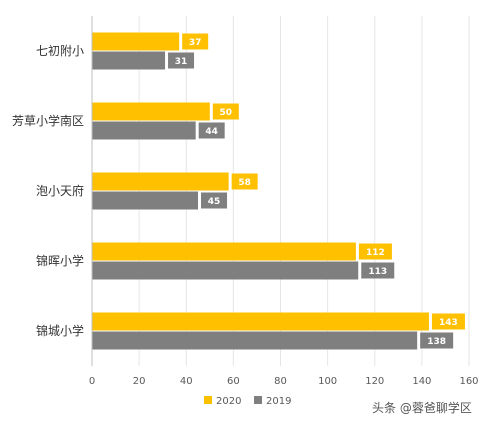 The height and width of the screenshot is (428, 485). What do you see at coordinates (422, 407) in the screenshot?
I see `watermark-text: 头条 @蓉爸聊学区` at bounding box center [422, 407].